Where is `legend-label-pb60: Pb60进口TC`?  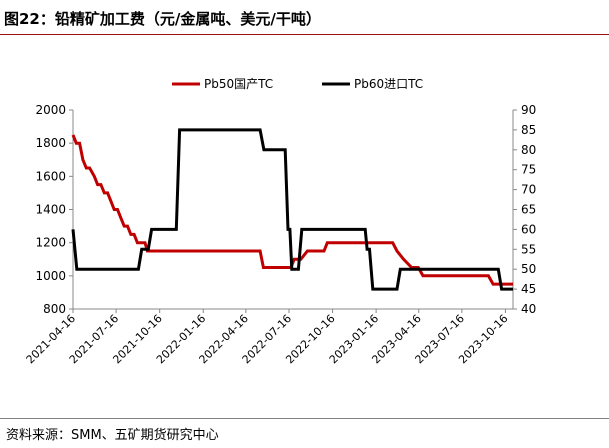
legend-label-pb60: Pb60进口TC is located at coordinates (388, 84).